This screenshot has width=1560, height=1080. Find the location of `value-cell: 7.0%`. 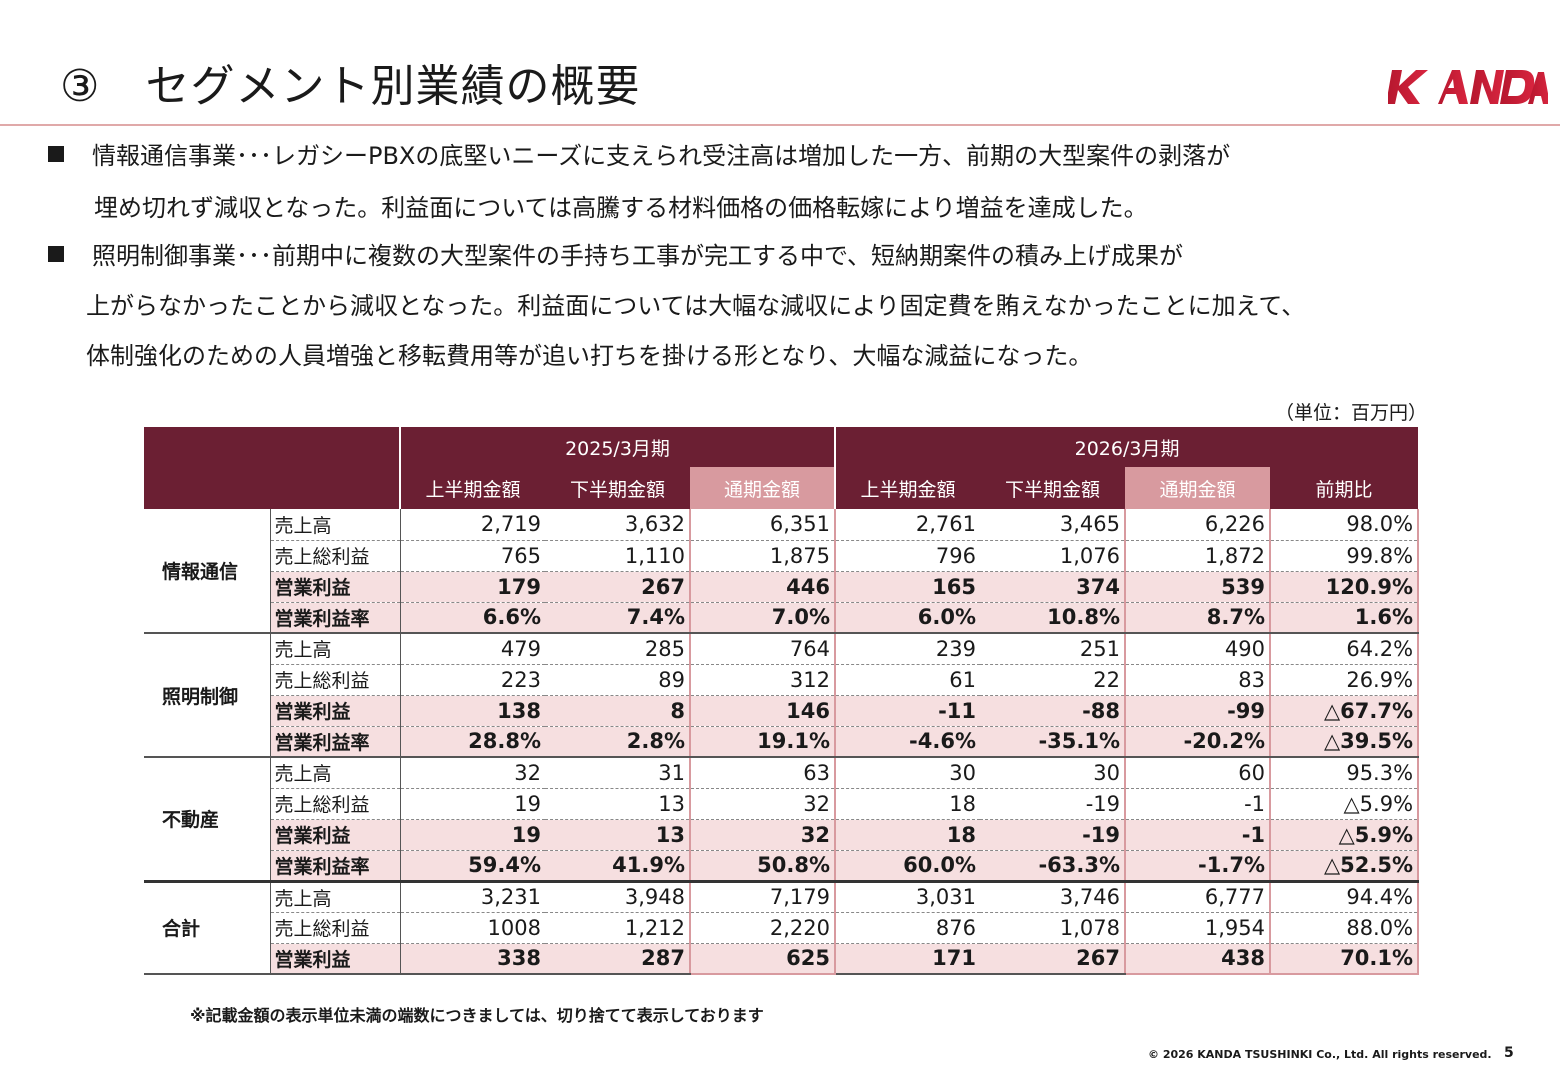

value-cell: 7.0% is located at coordinates (762, 618).